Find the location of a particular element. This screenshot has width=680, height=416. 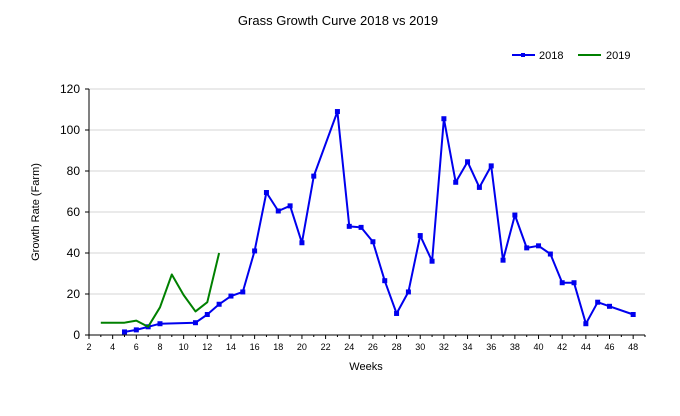

x-tick-label: 46 is located at coordinates (610, 347).